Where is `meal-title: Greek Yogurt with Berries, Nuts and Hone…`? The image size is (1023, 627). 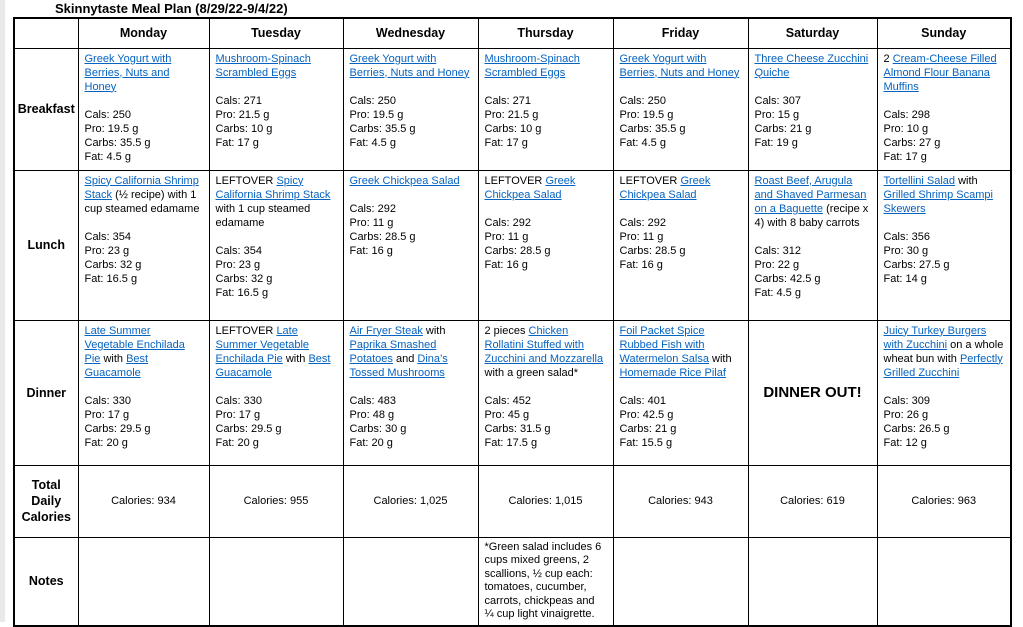 meal-title: Greek Yogurt with Berries, Nuts and Hone… is located at coordinates (144, 73).